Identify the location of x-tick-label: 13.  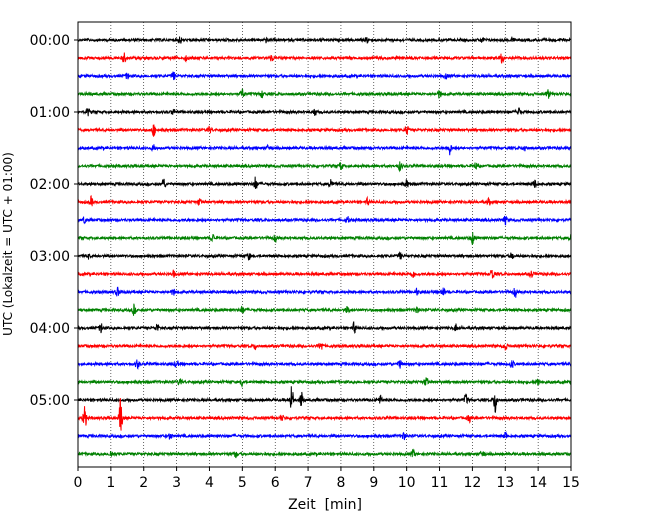
(505, 483).